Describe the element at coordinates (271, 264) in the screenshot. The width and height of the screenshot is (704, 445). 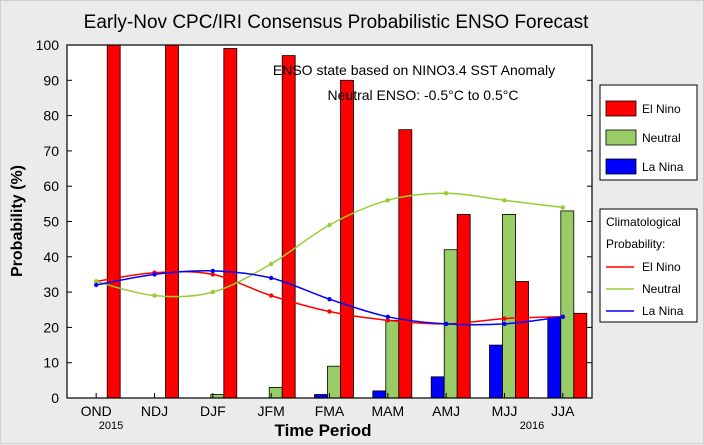
I see `climatology-point-neutral-jfm` at that location.